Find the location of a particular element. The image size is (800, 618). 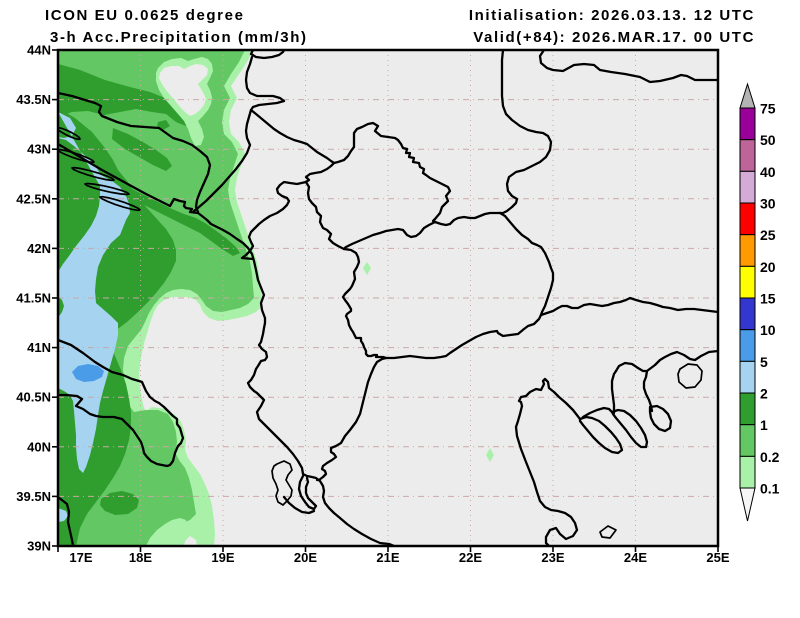

svg-text: 30 is located at coordinates (768, 204).